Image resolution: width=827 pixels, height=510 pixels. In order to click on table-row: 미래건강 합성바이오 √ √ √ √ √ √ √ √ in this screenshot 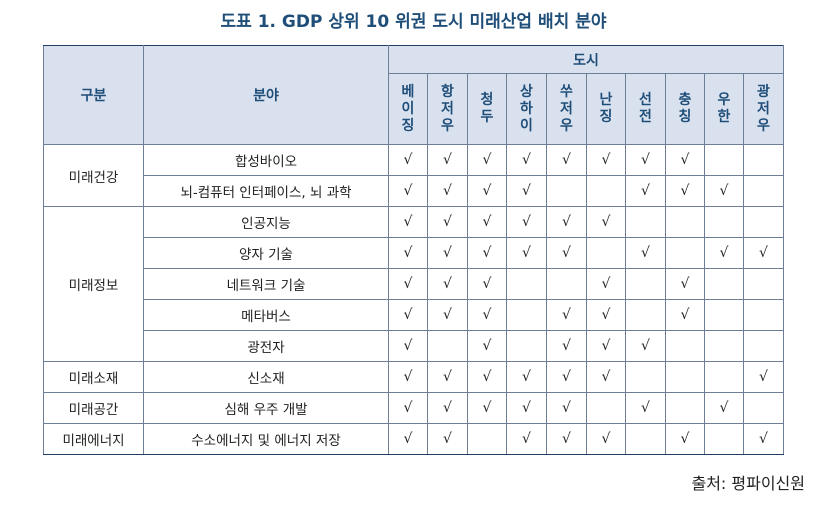, I will do `click(413, 175)`.